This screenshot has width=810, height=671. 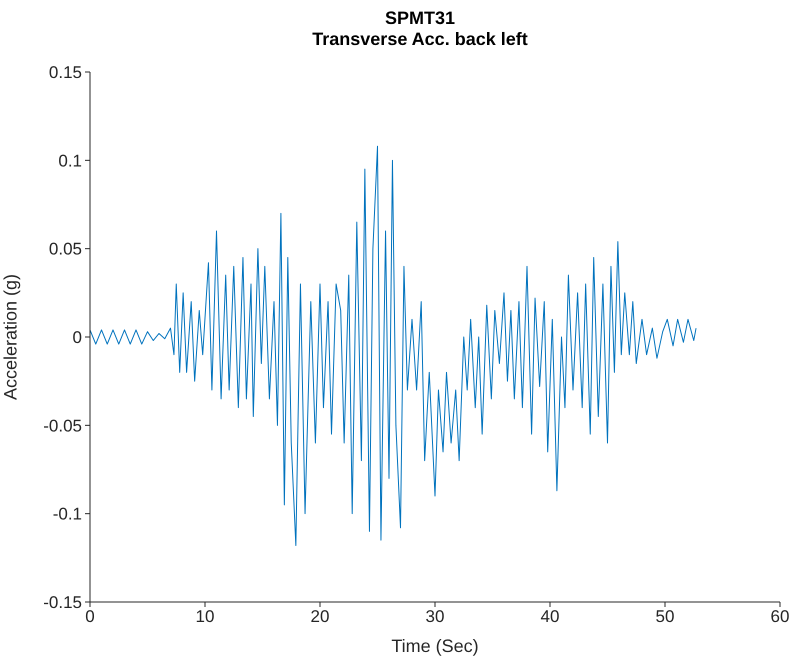 What do you see at coordinates (665, 616) in the screenshot?
I see `x-tick-label: 50` at bounding box center [665, 616].